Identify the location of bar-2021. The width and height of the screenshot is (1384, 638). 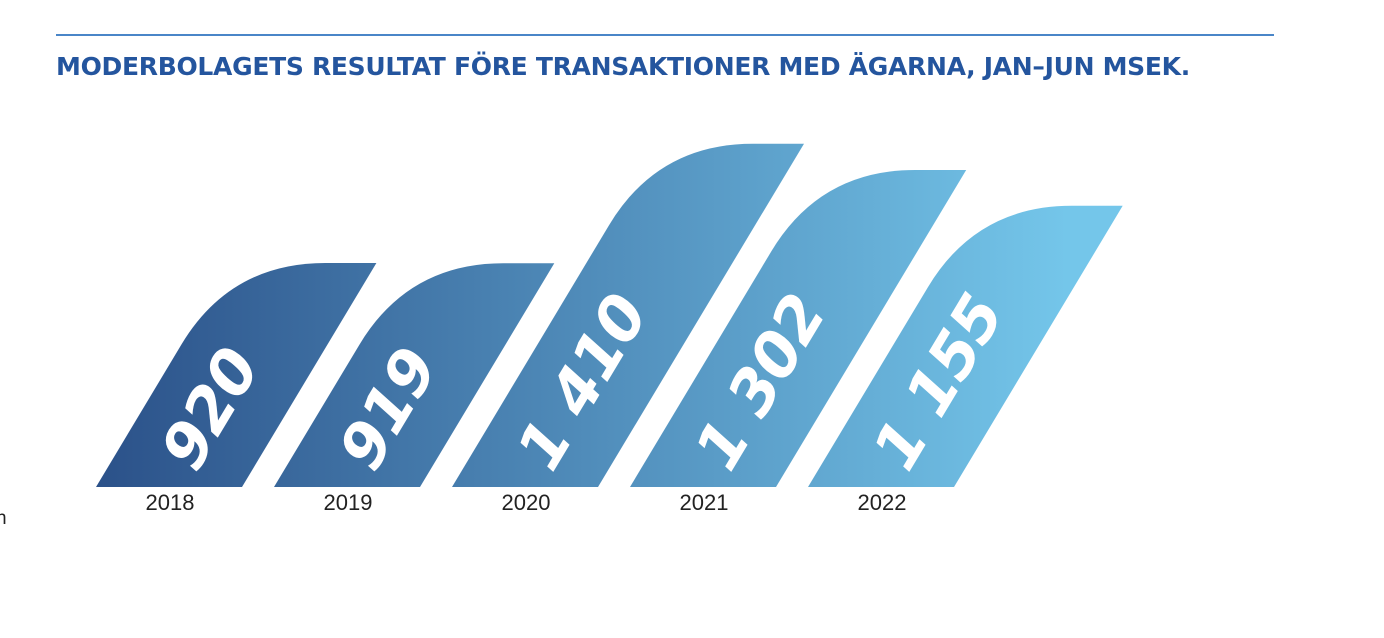
(798, 328).